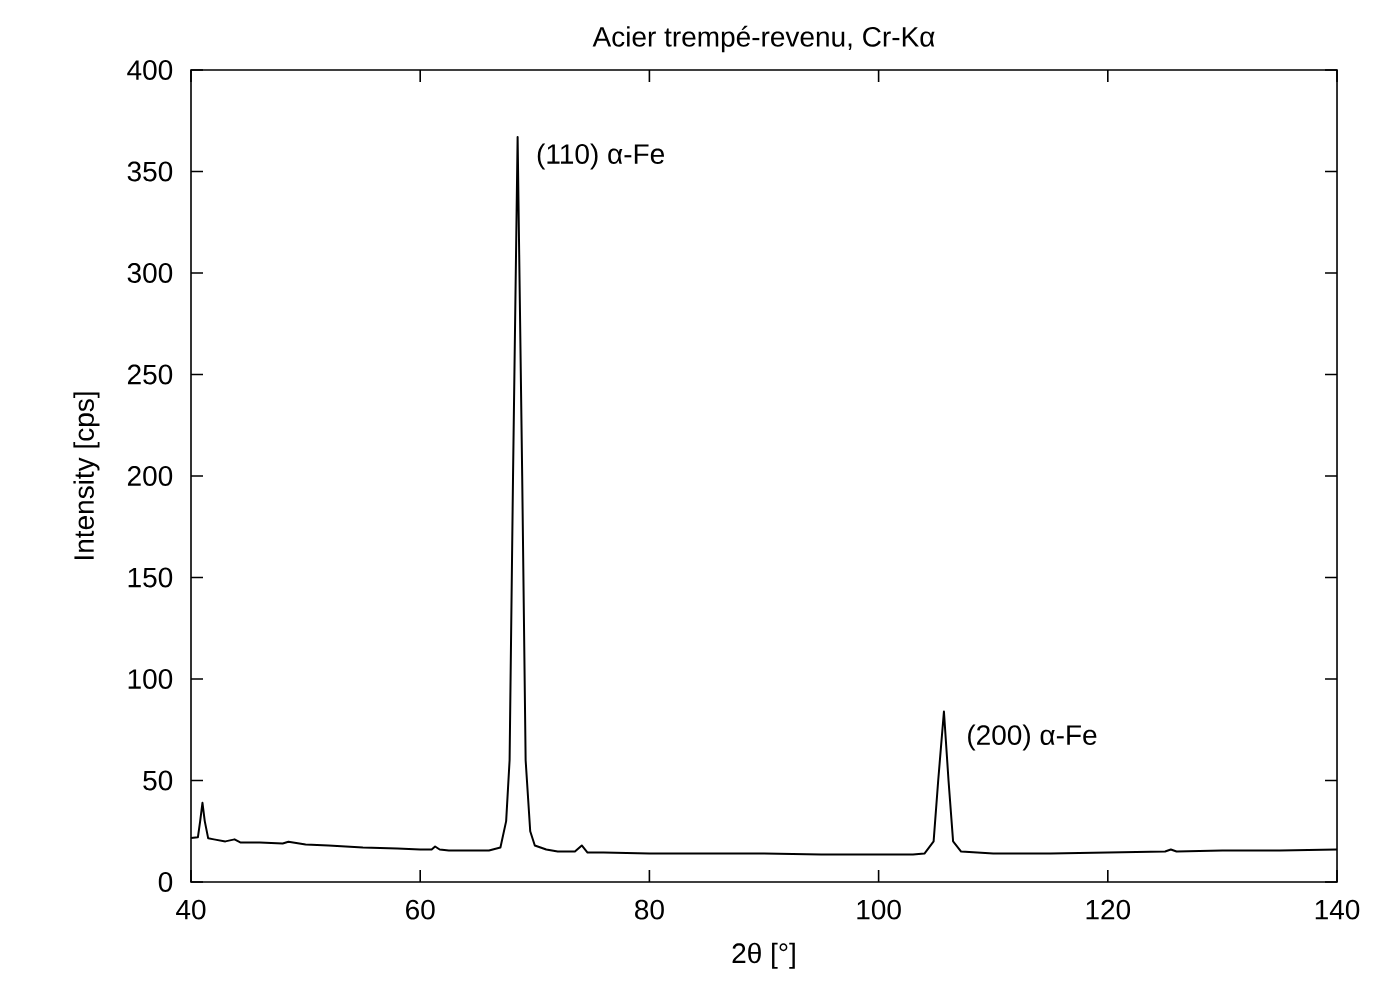 This screenshot has height=1004, width=1380. What do you see at coordinates (763, 955) in the screenshot?
I see `x-axis-title: 2θ [°]` at bounding box center [763, 955].